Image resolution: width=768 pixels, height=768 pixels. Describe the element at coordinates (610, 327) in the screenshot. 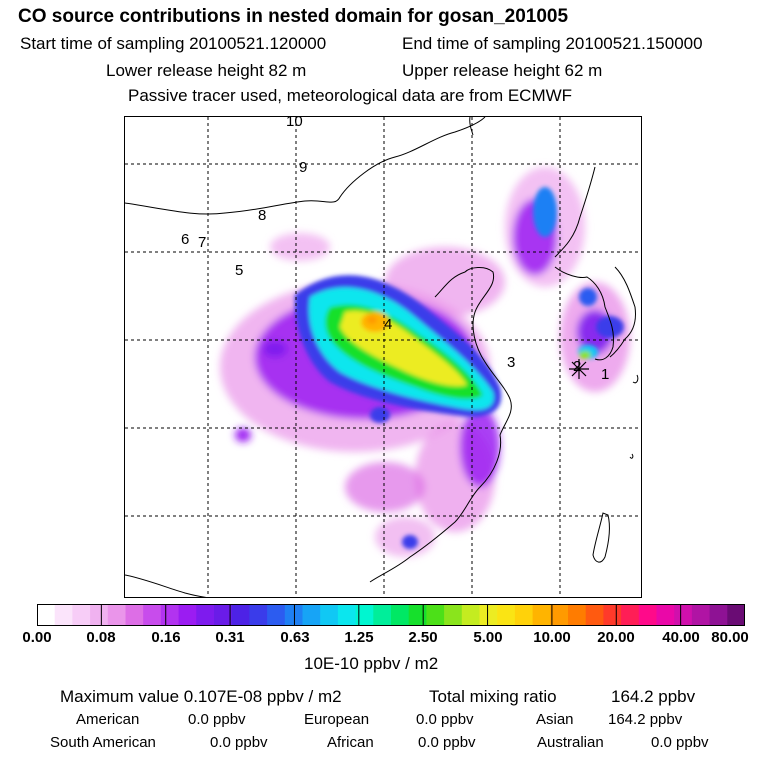

I see `plume-blue-korea-s` at that location.